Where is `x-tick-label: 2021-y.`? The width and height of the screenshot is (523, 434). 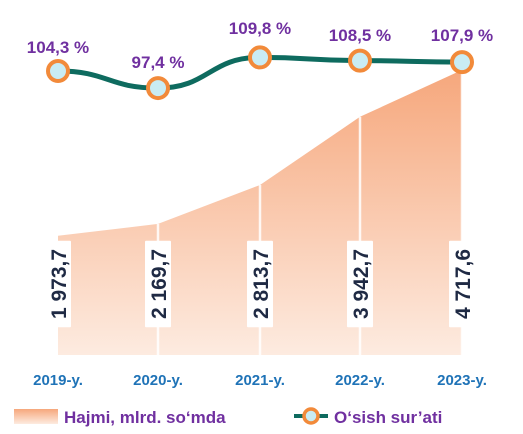
x-tick-label: 2021-y. is located at coordinates (260, 380).